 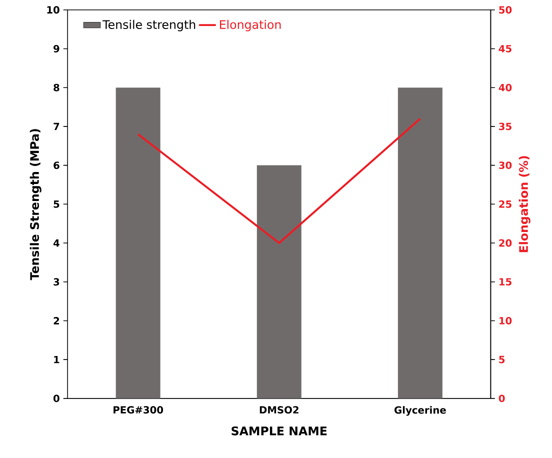 What do you see at coordinates (56, 243) in the screenshot?
I see `y-tick-label: 4` at bounding box center [56, 243].